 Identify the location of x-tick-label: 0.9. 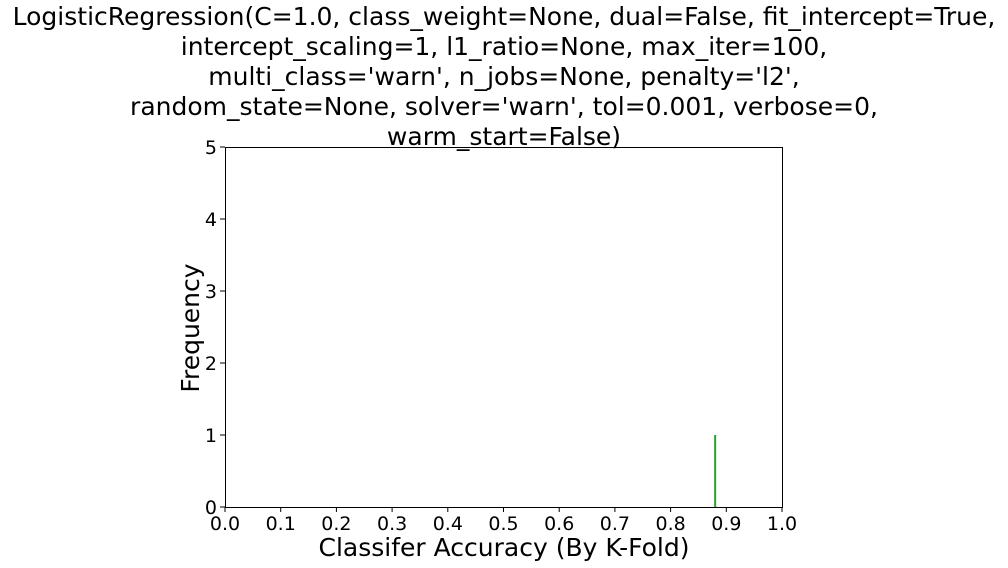
(726, 524).